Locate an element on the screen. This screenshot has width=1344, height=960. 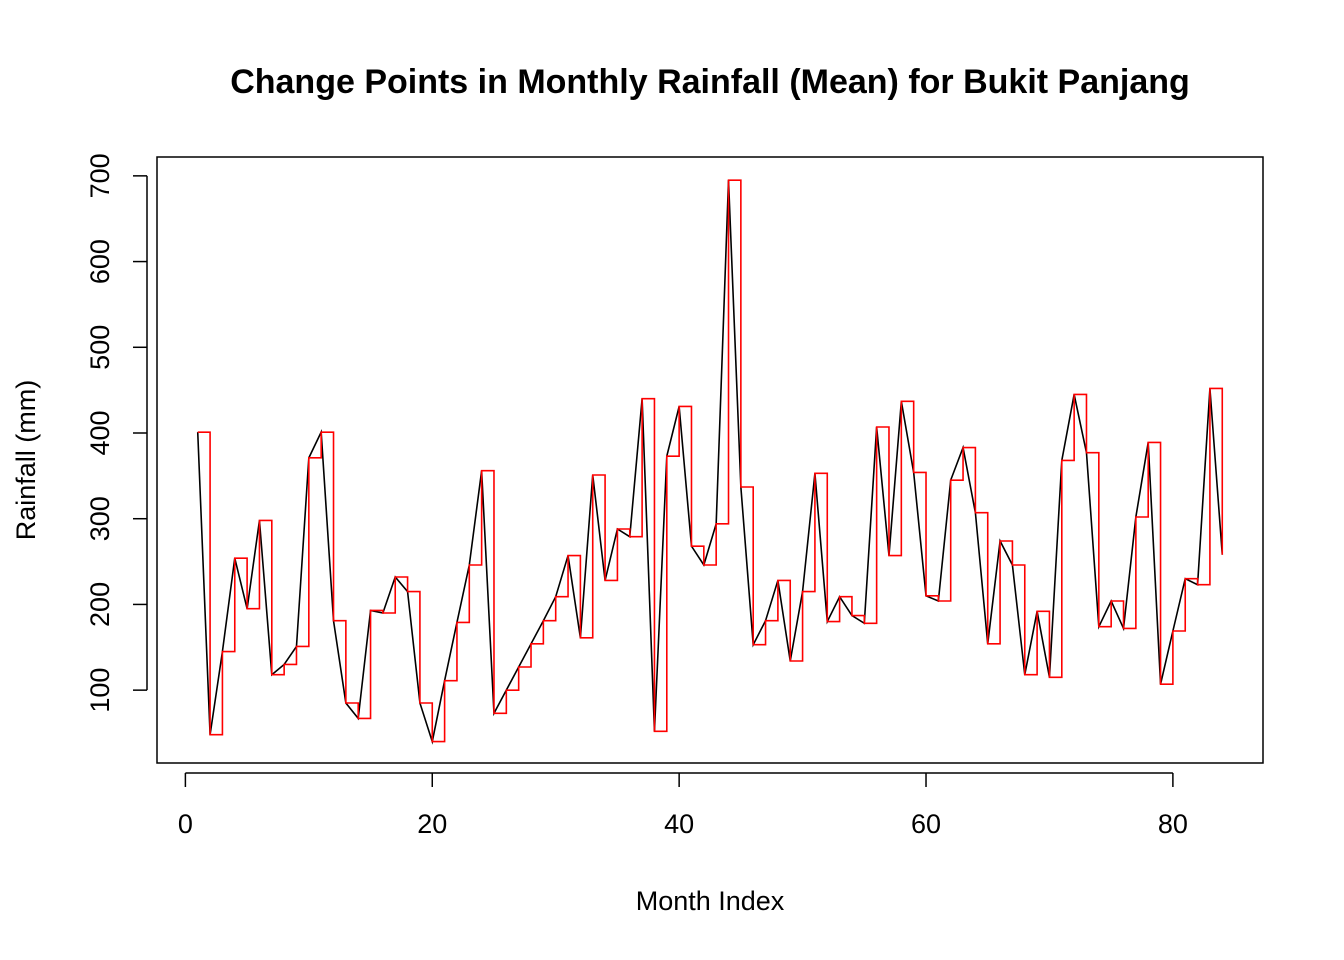
y-tick-label: 300 is located at coordinates (100, 518).